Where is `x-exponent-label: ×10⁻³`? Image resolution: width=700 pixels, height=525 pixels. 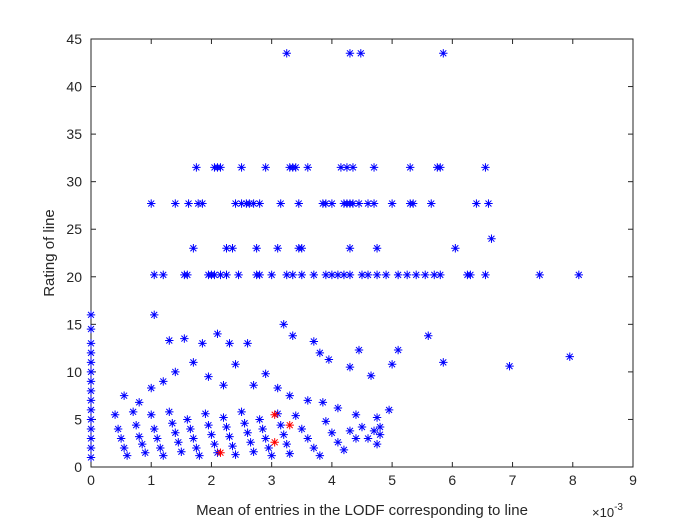
x-exponent-label: ×10⁻³ is located at coordinates (607, 511).